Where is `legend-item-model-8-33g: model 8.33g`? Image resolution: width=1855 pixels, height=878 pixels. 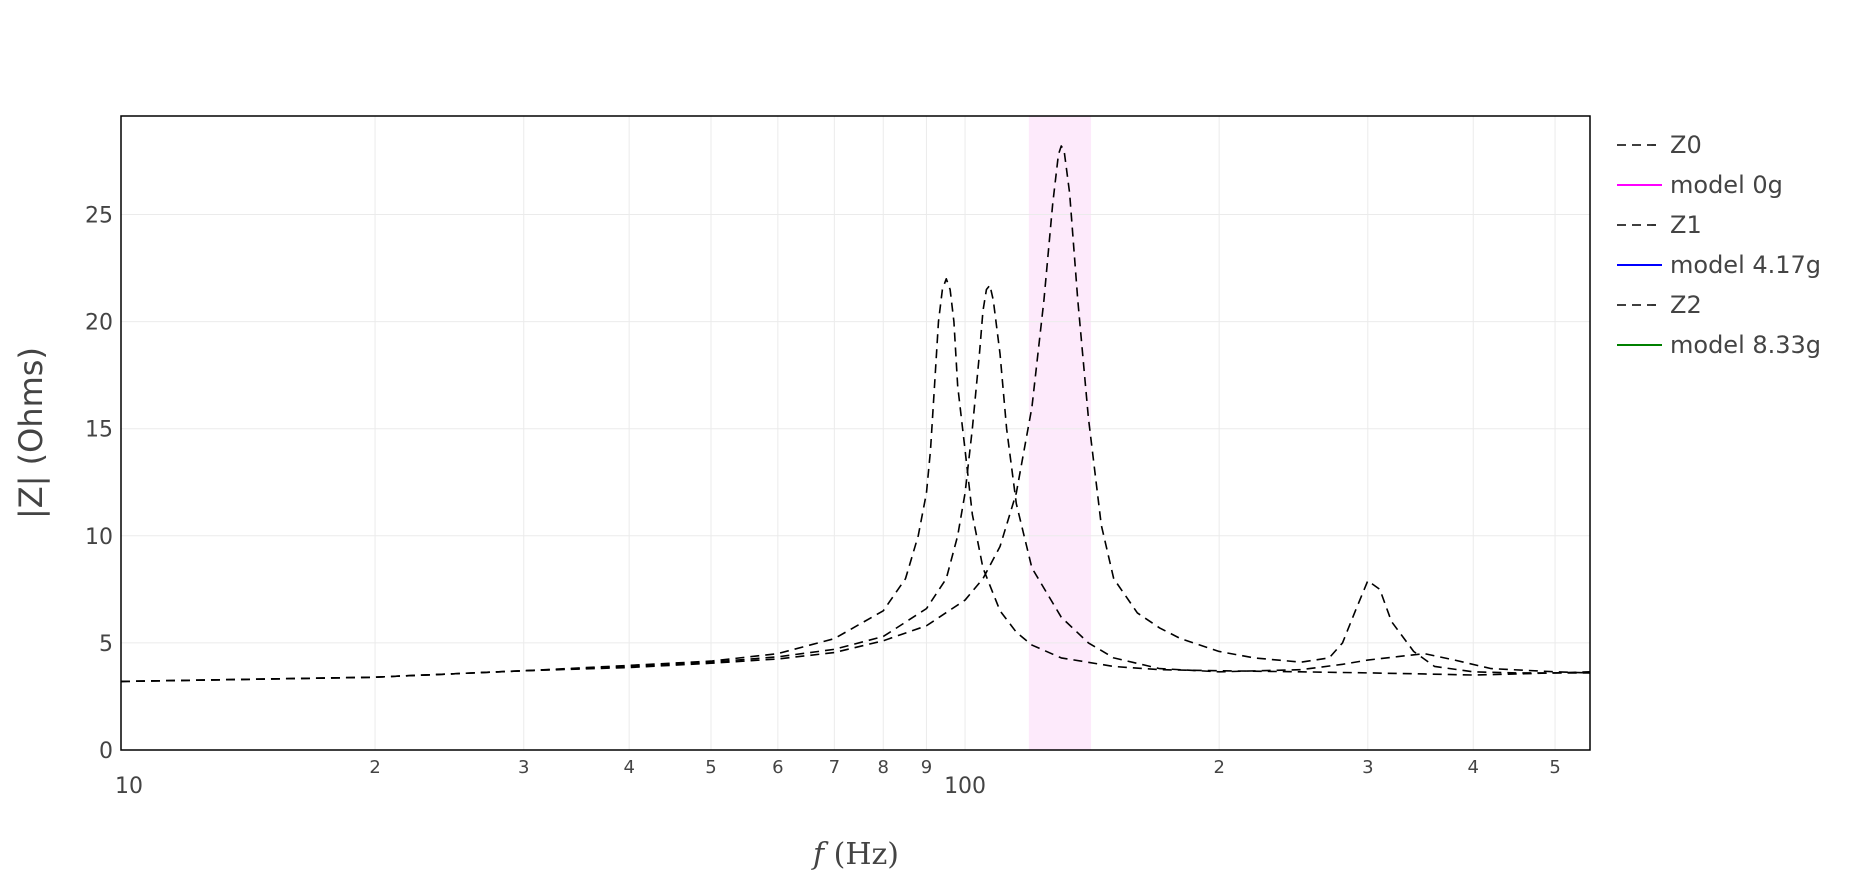 legend-item-model-8-33g: model 8.33g is located at coordinates (1719, 345).